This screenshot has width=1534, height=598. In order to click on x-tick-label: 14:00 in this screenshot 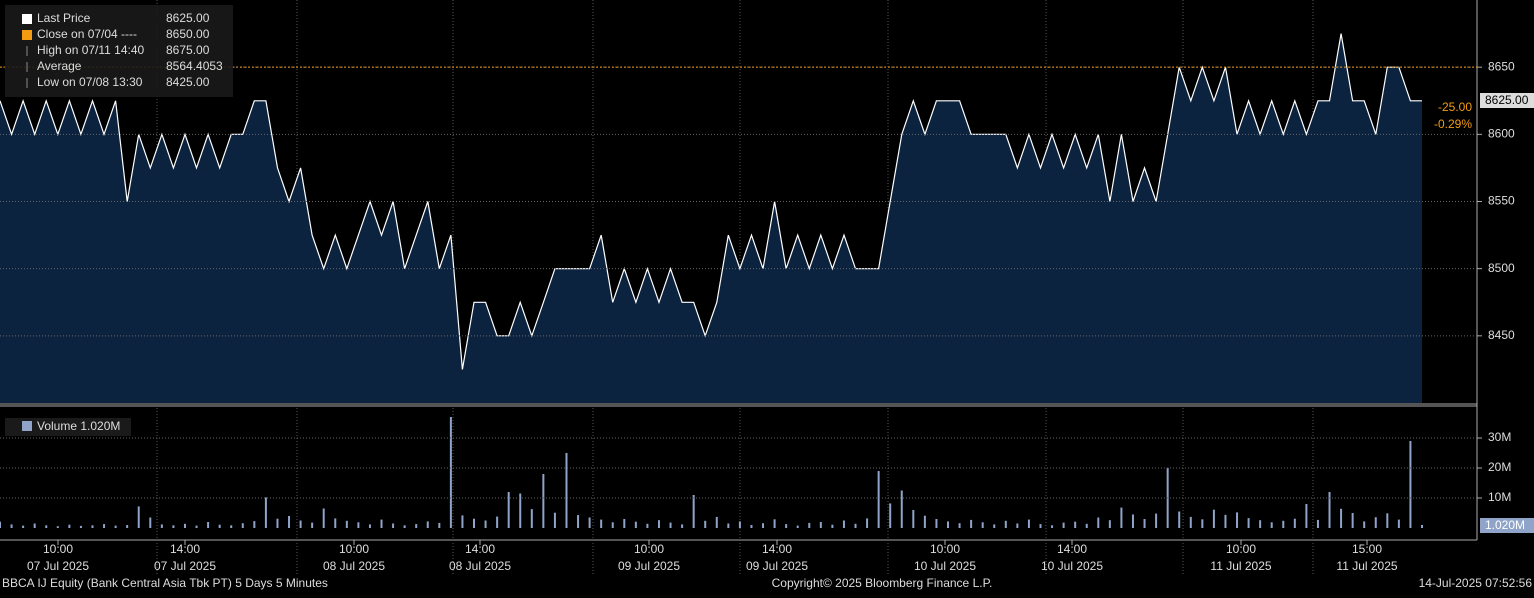, I will do `click(480, 549)`.